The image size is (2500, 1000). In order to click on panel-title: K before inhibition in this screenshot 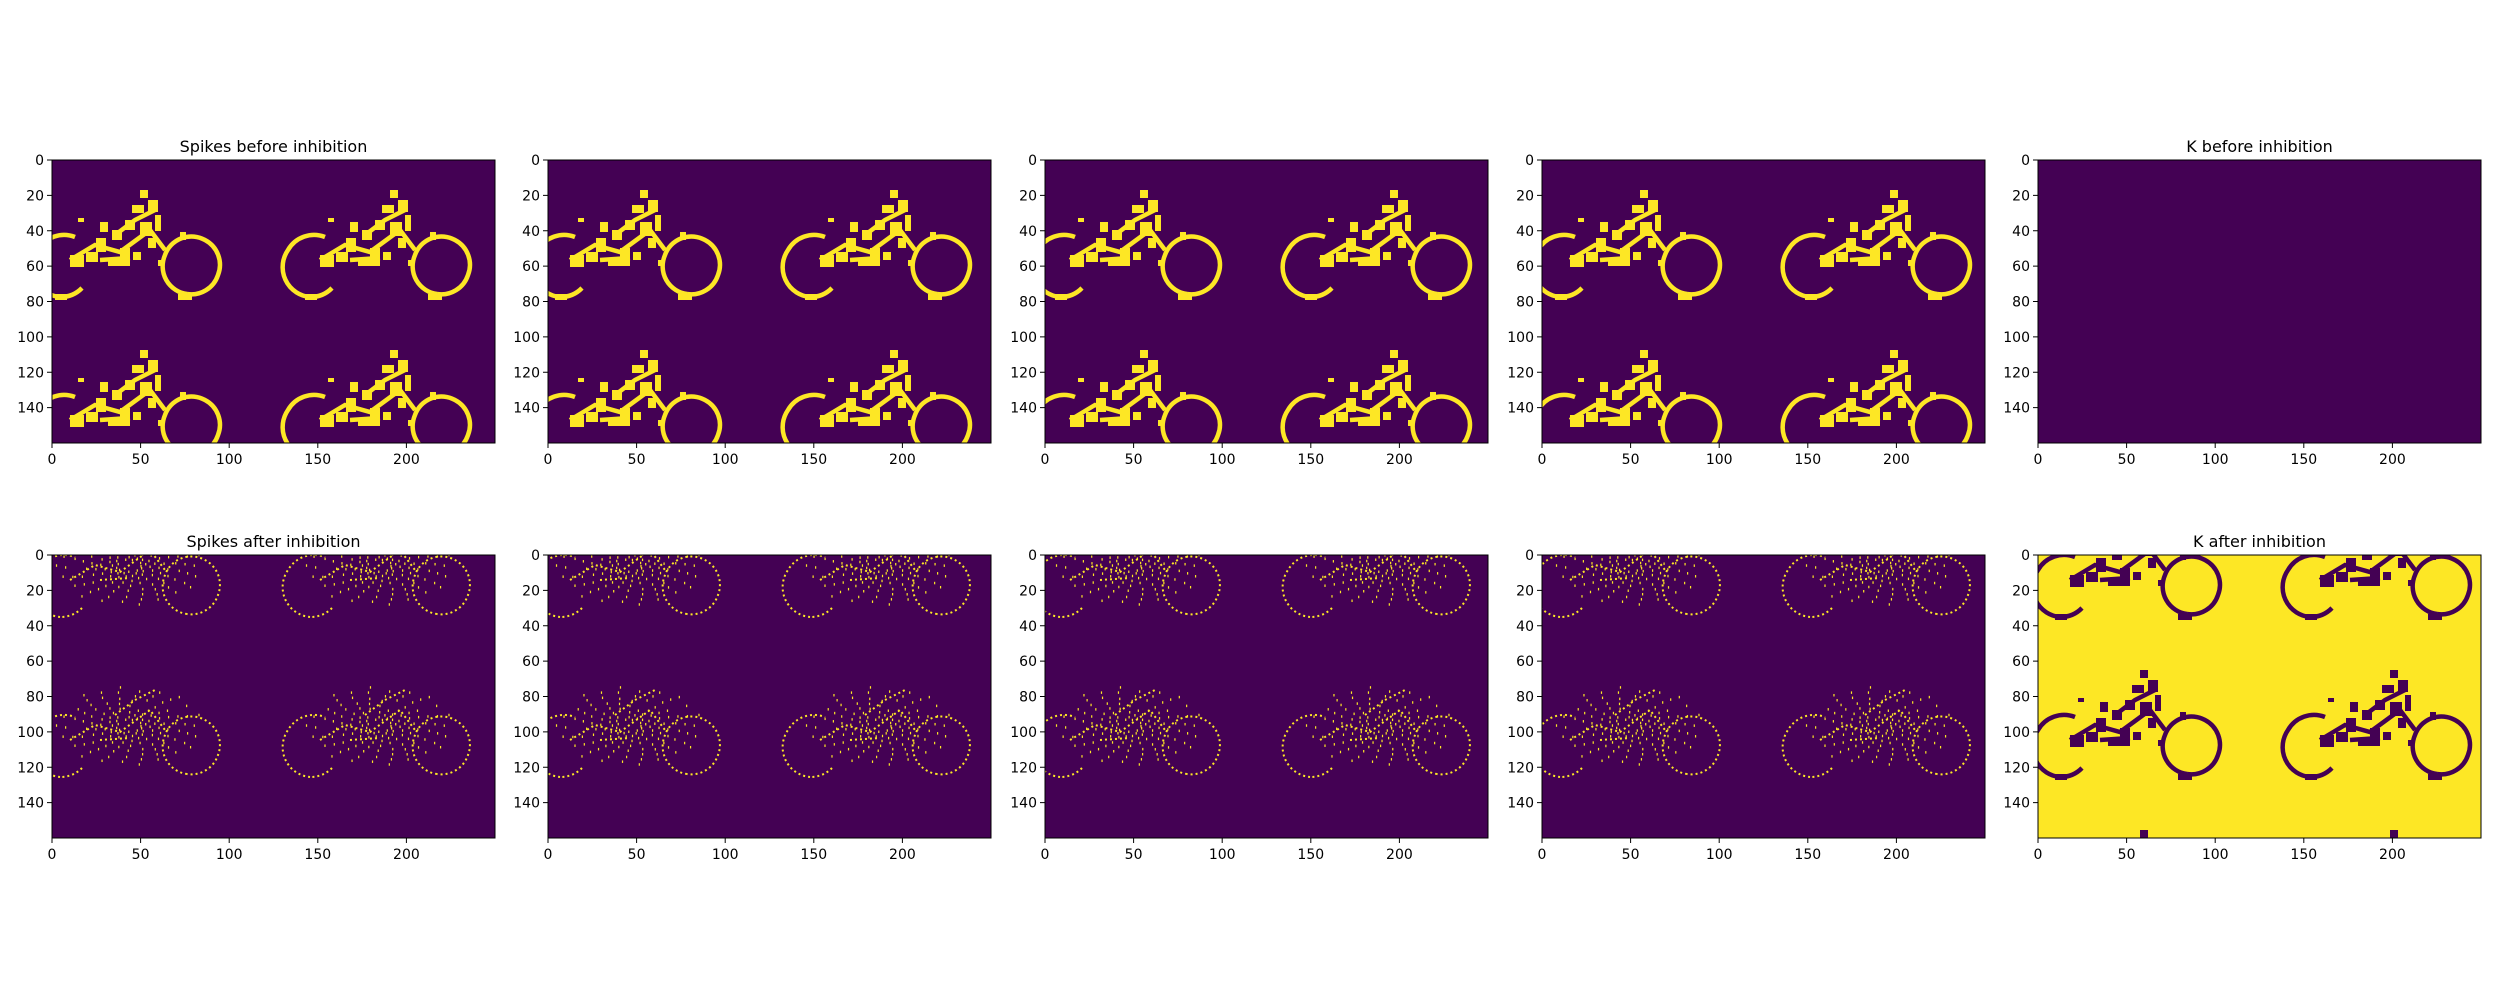, I will do `click(2259, 146)`.